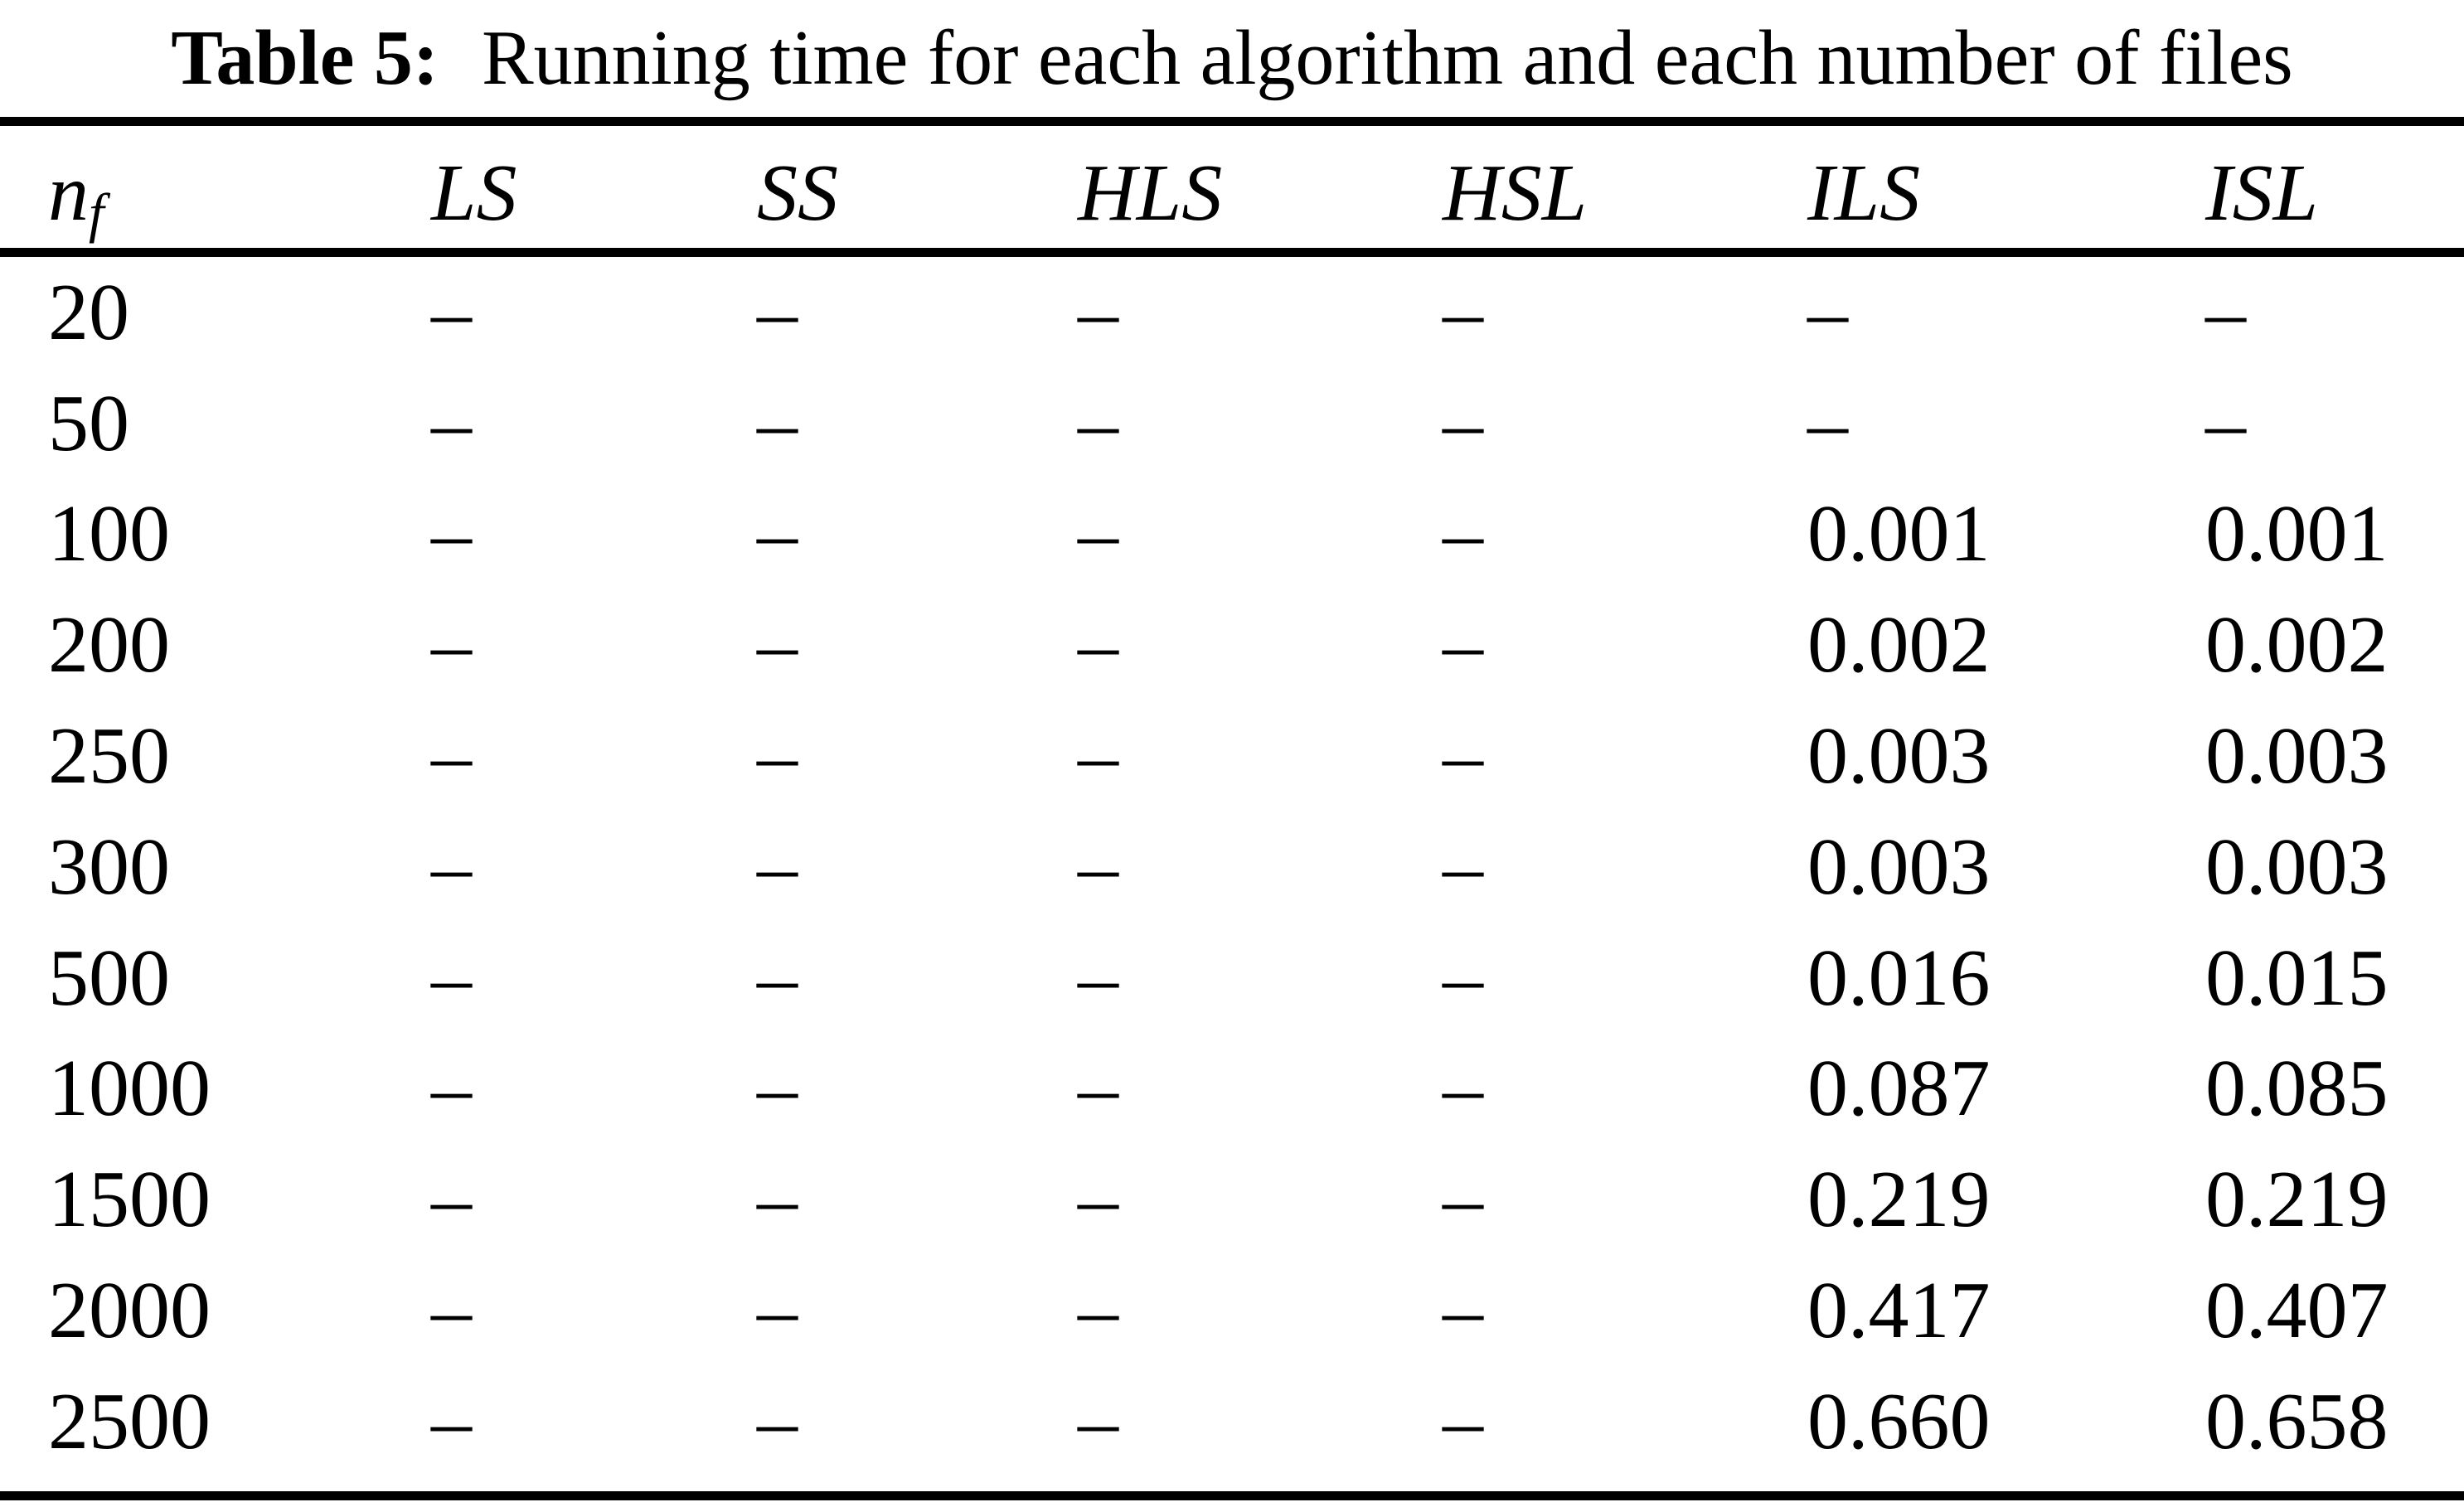 The height and width of the screenshot is (1507, 2464). What do you see at coordinates (1232, 1199) in the screenshot?
I see `table-row: 1500 – – – – 0.219 0.219` at bounding box center [1232, 1199].